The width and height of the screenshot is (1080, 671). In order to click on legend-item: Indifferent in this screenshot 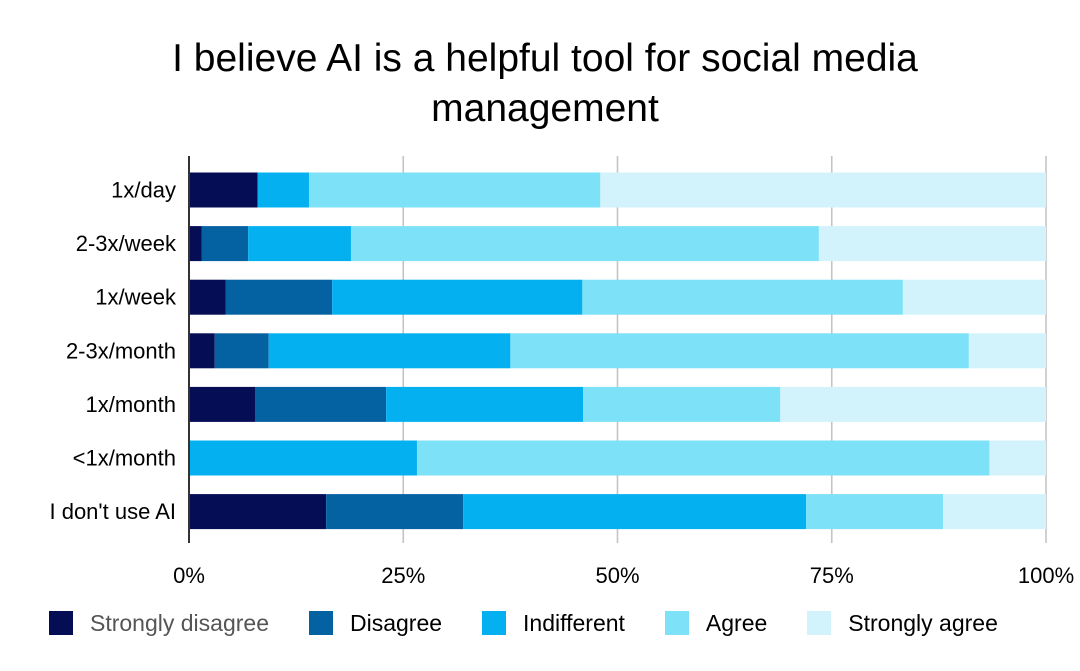, I will do `click(553, 623)`.